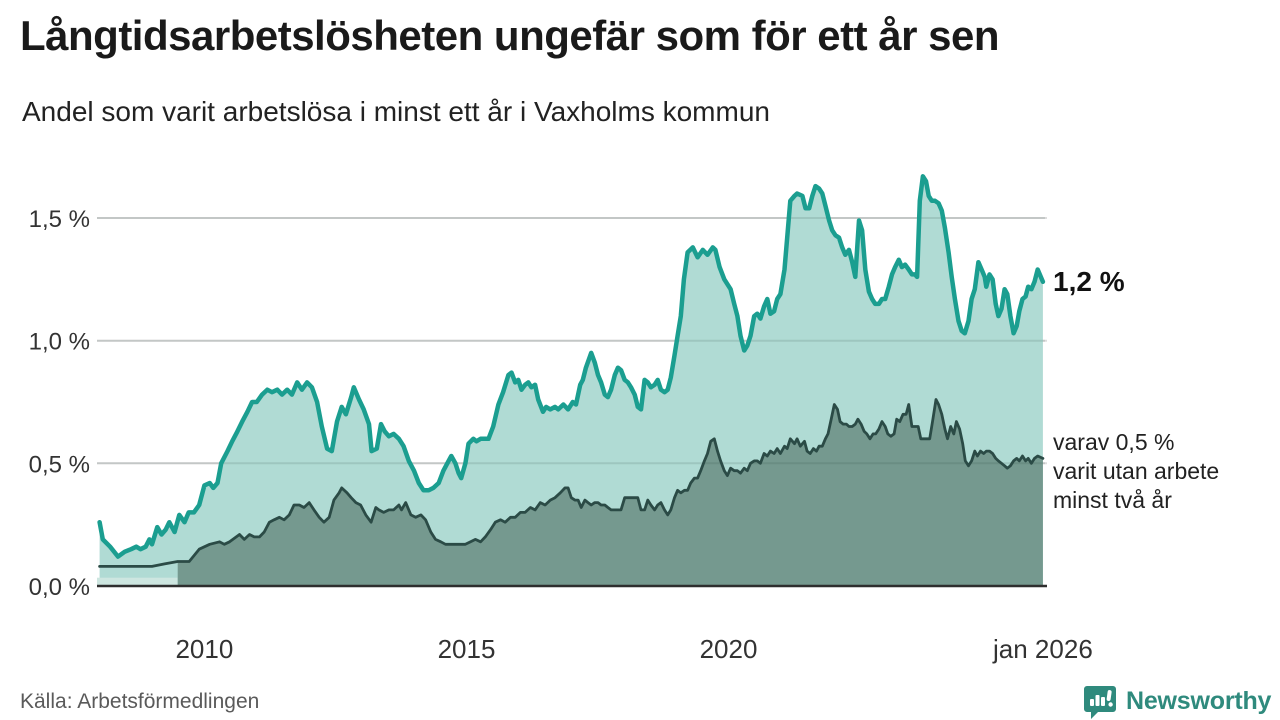 The image size is (1280, 720). Describe the element at coordinates (59, 587) in the screenshot. I see `y-axis-tick-label: 0,0 %` at that location.